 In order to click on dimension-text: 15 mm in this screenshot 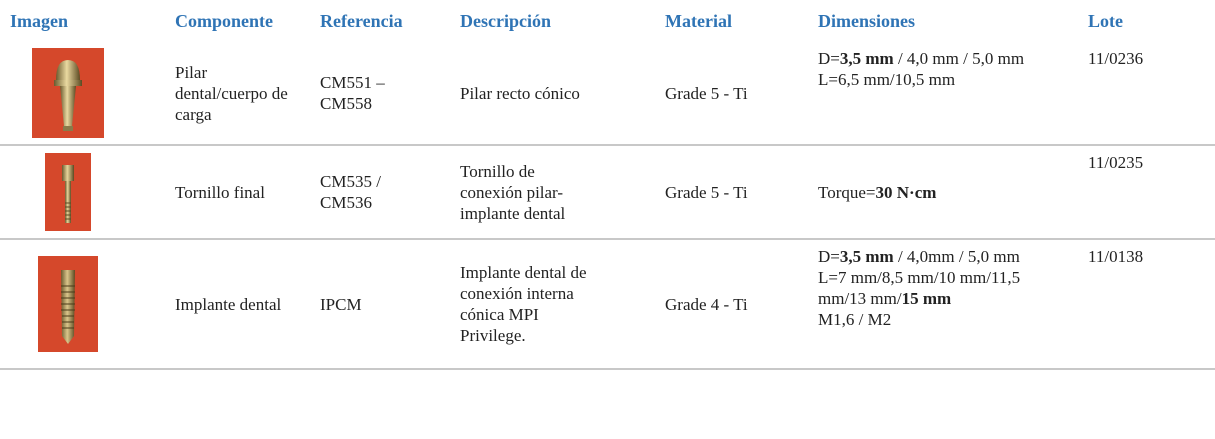, I will do `click(926, 298)`.